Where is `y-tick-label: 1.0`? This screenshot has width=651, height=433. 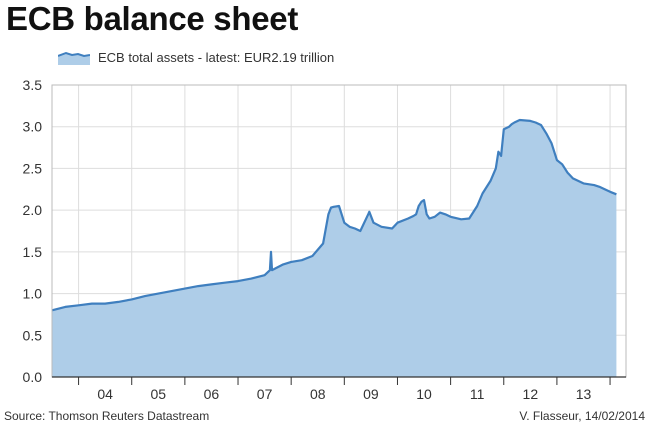
y-tick-label: 1.0 is located at coordinates (33, 294).